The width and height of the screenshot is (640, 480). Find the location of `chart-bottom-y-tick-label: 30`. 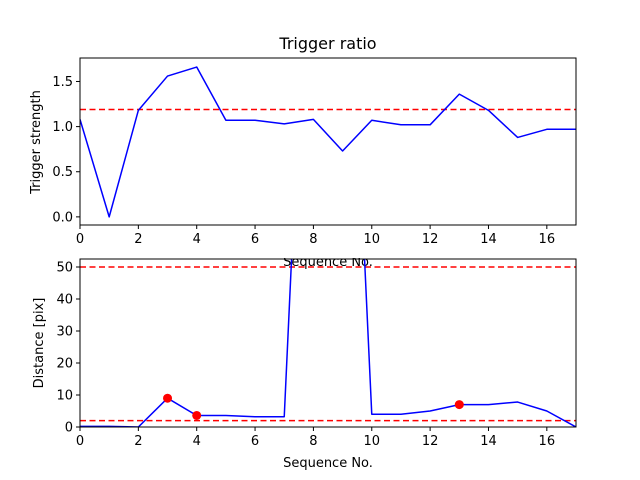

chart-bottom-y-tick-label: 30 is located at coordinates (64, 332).